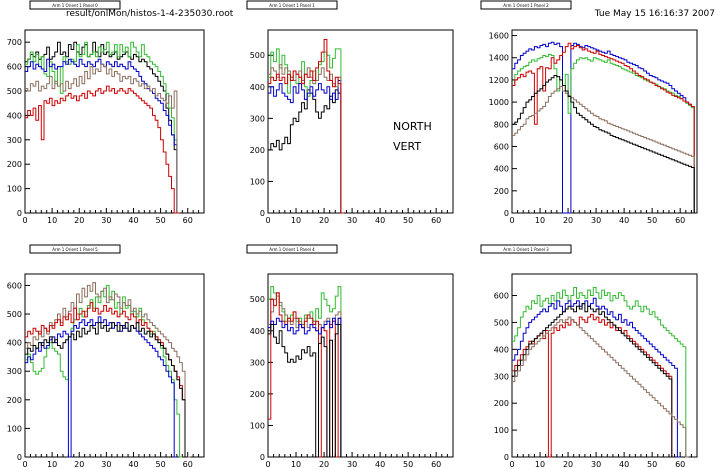 This screenshot has height=469, width=721. What do you see at coordinates (499, 36) in the screenshot?
I see `y-tick-label: 1600` at bounding box center [499, 36].